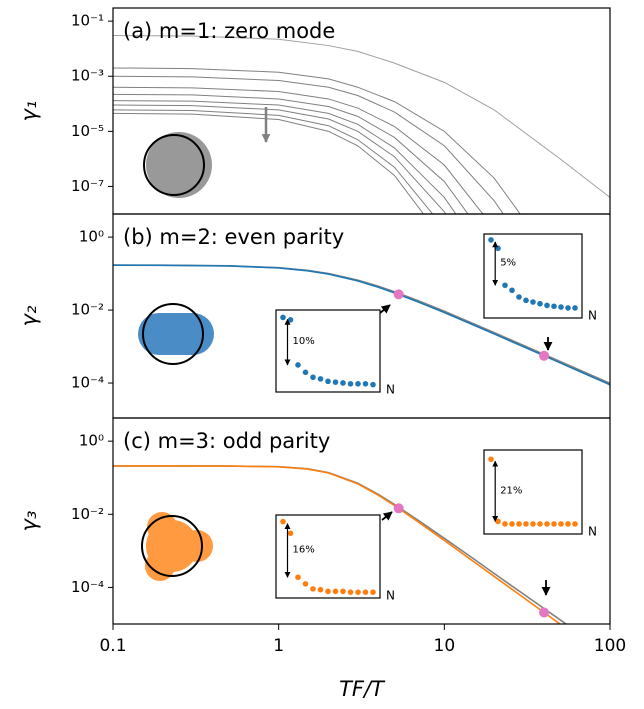 The width and height of the screenshot is (644, 709). Describe the element at coordinates (177, 165) in the screenshot. I see `zero-mode-icon` at that location.